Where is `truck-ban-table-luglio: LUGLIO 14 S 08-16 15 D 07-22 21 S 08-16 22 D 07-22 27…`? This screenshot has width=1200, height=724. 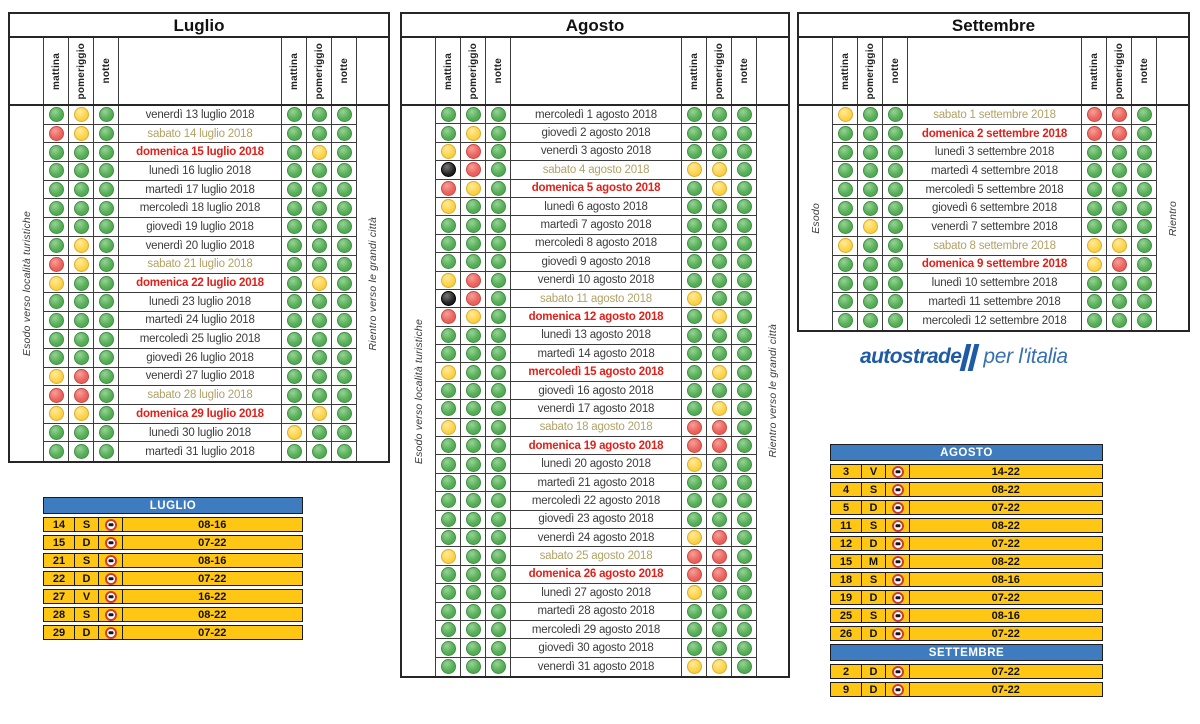
truck-ban-table-luglio: LUGLIO 14 S 08-16 15 D 07-22 21 S 08-16 22 D 07-22 27… is located at coordinates (173, 568).